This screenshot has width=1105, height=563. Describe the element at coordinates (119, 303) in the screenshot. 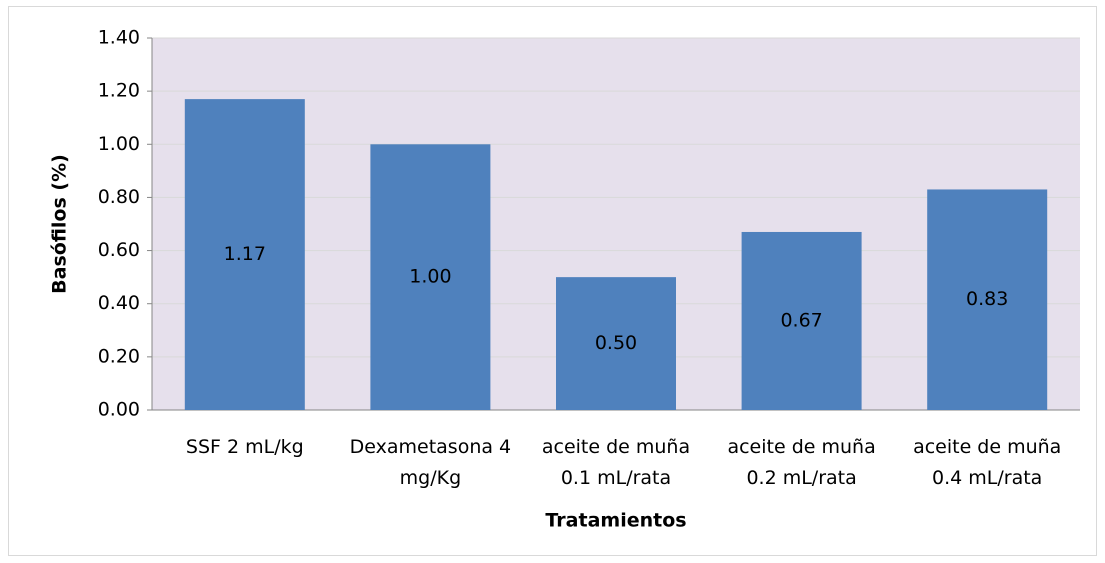

I see `y-tick-label: 0.40` at that location.